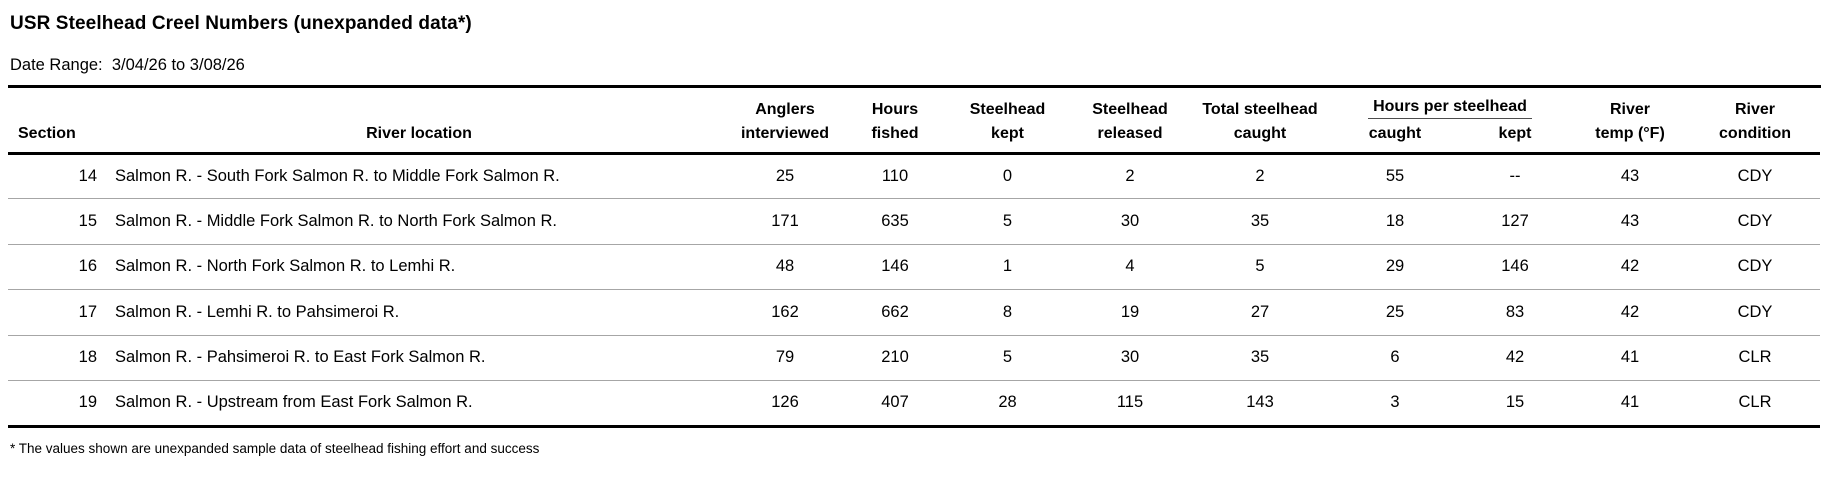 Image resolution: width=1829 pixels, height=490 pixels. What do you see at coordinates (785, 221) in the screenshot?
I see `cell-anglers-interviewed: 171` at bounding box center [785, 221].